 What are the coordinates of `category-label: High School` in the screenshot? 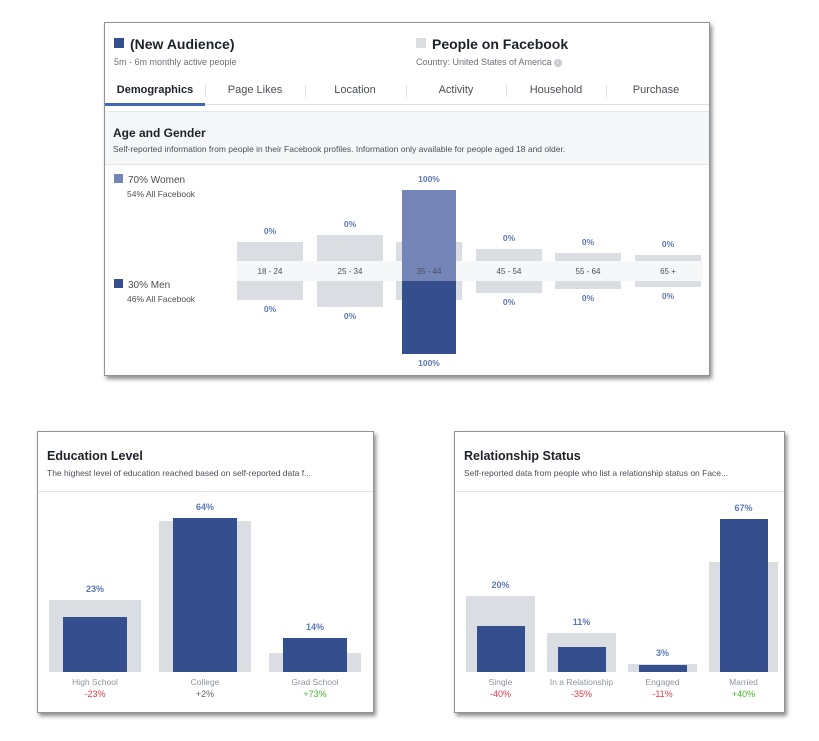 It's located at (95, 682).